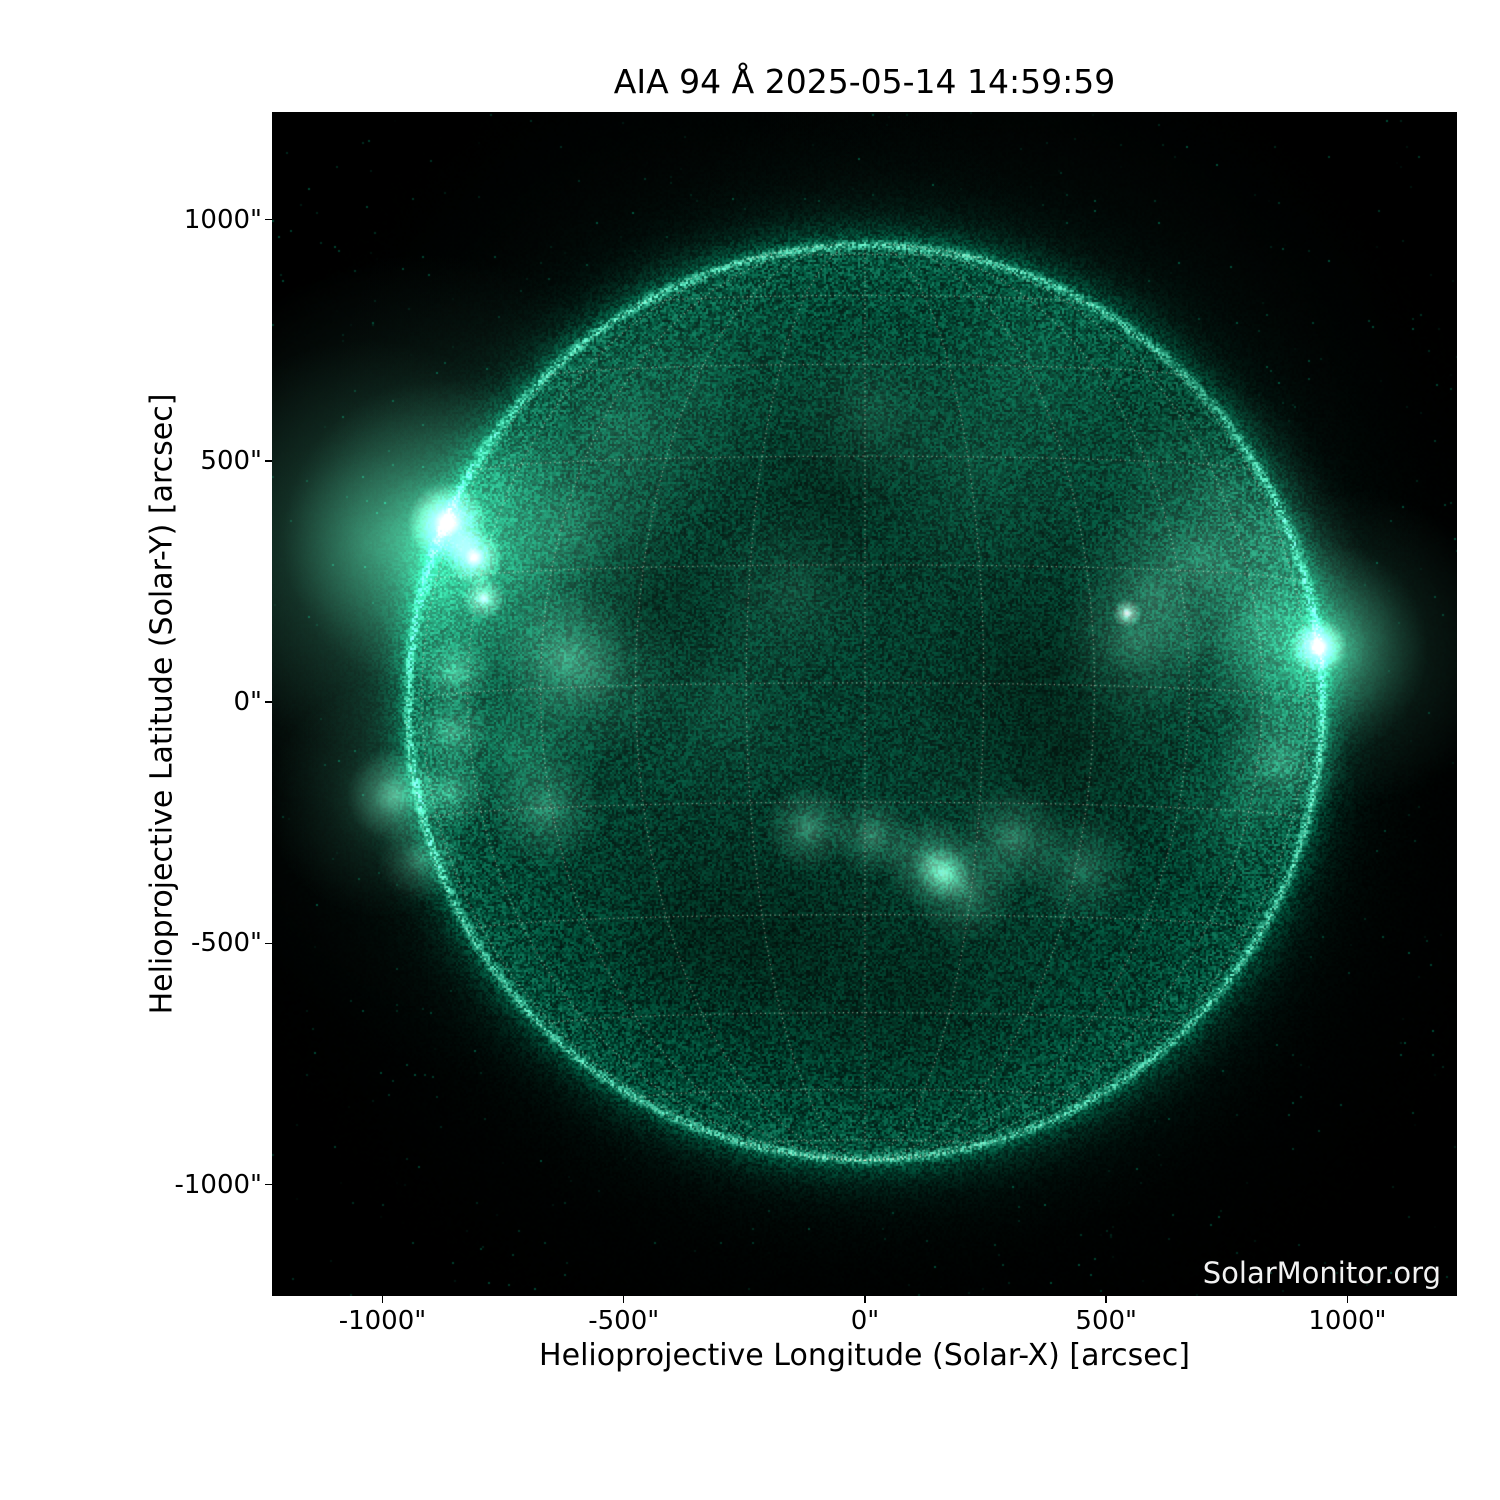  What do you see at coordinates (247, 702) in the screenshot?
I see `y-tick-label: 0"` at bounding box center [247, 702].